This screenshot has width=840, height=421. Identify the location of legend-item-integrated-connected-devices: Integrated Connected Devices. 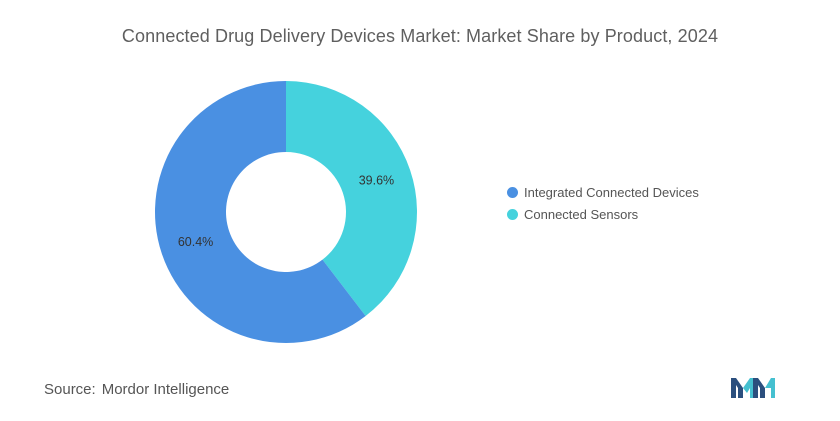
(603, 192).